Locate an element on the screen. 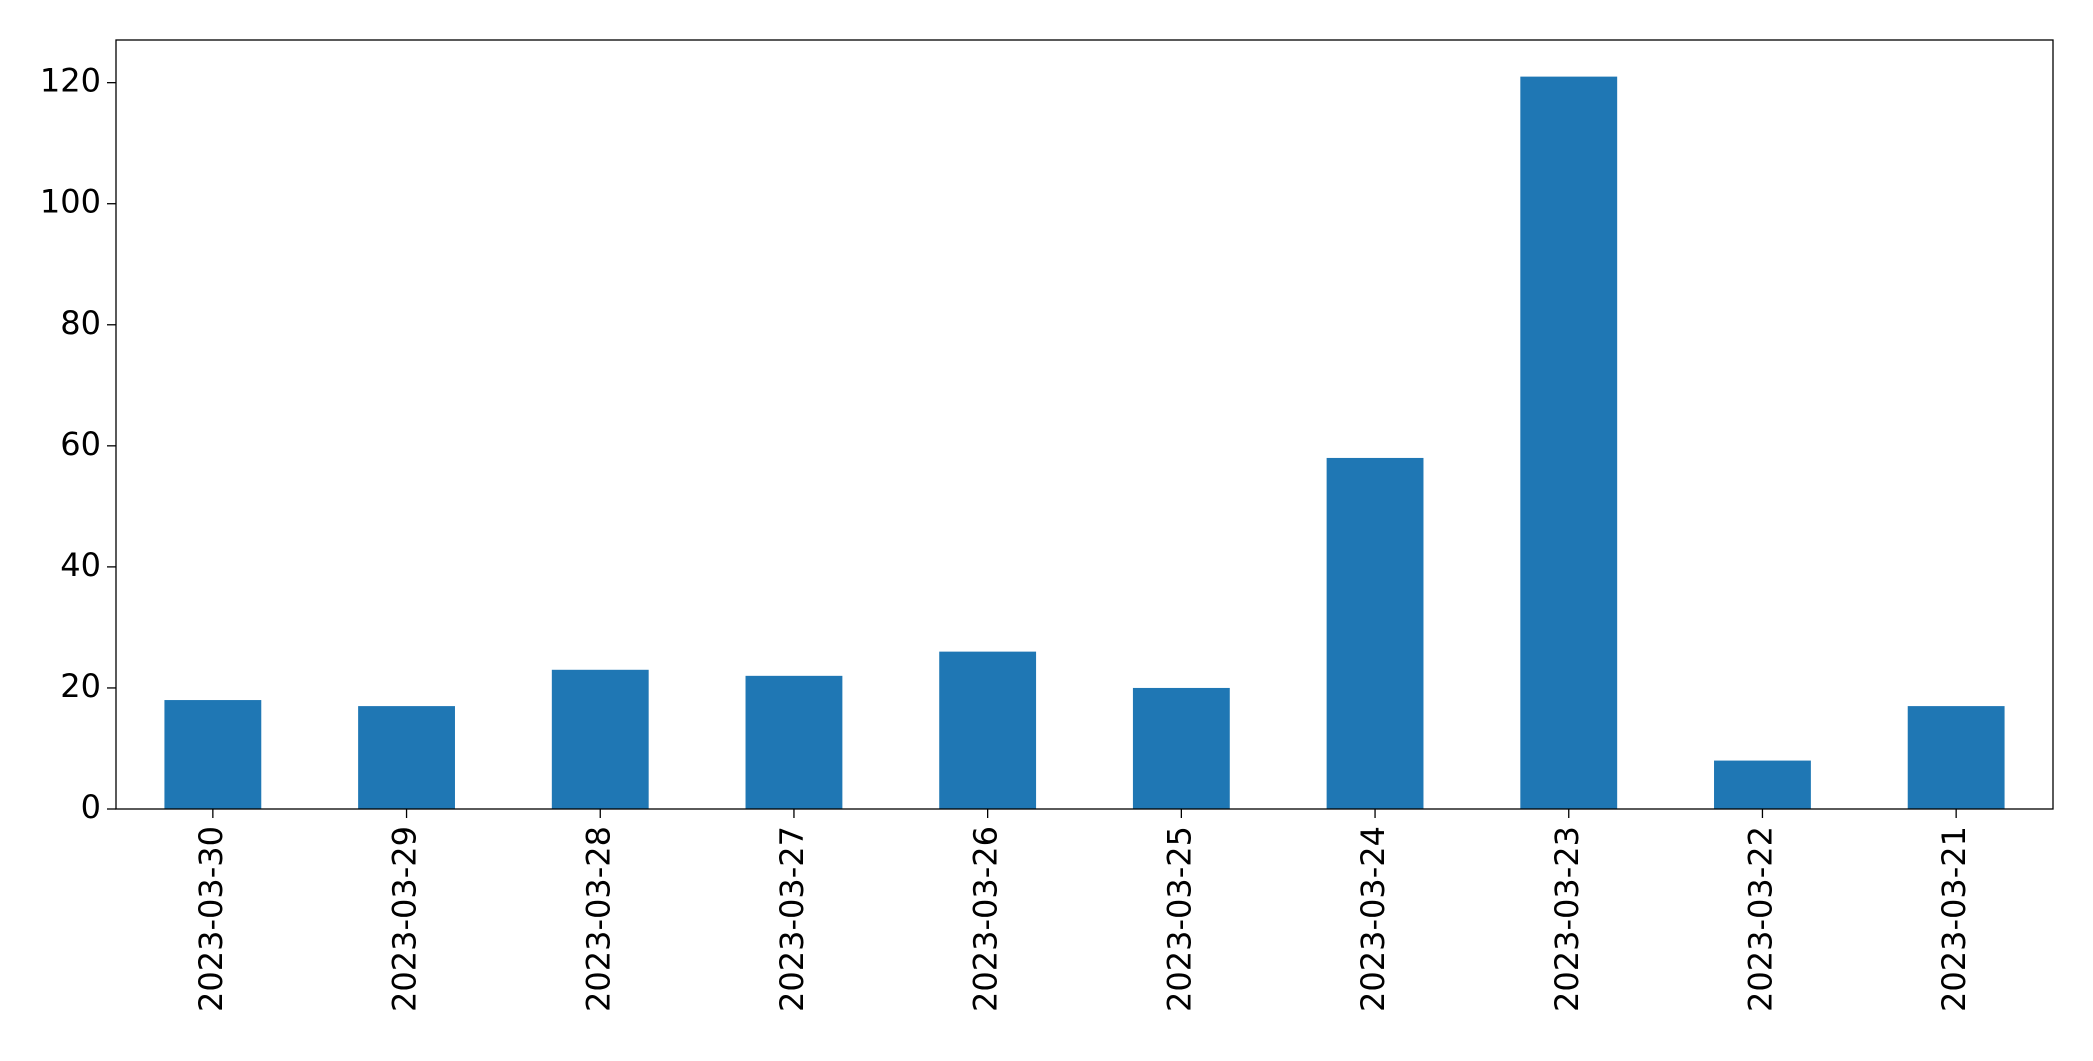 The image size is (2093, 1061). x-tick-label: 2023-03-23 is located at coordinates (1567, 919).